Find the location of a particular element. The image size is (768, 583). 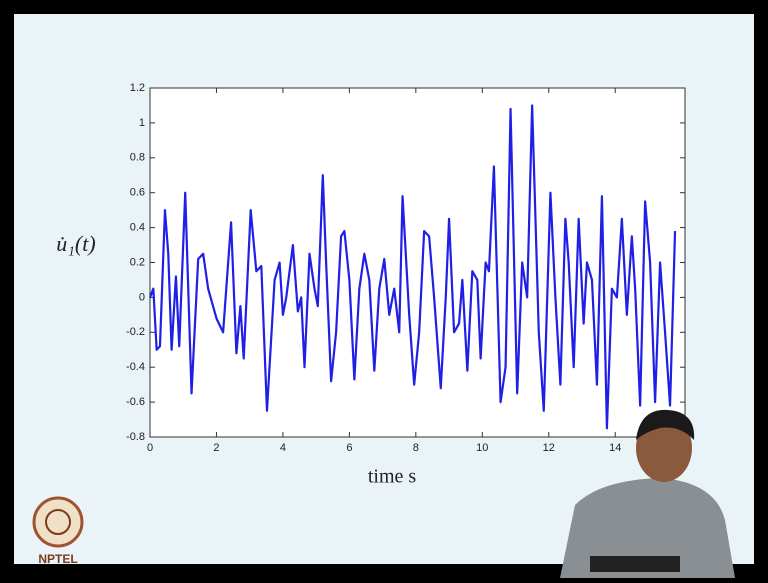

laptop is located at coordinates (635, 564).